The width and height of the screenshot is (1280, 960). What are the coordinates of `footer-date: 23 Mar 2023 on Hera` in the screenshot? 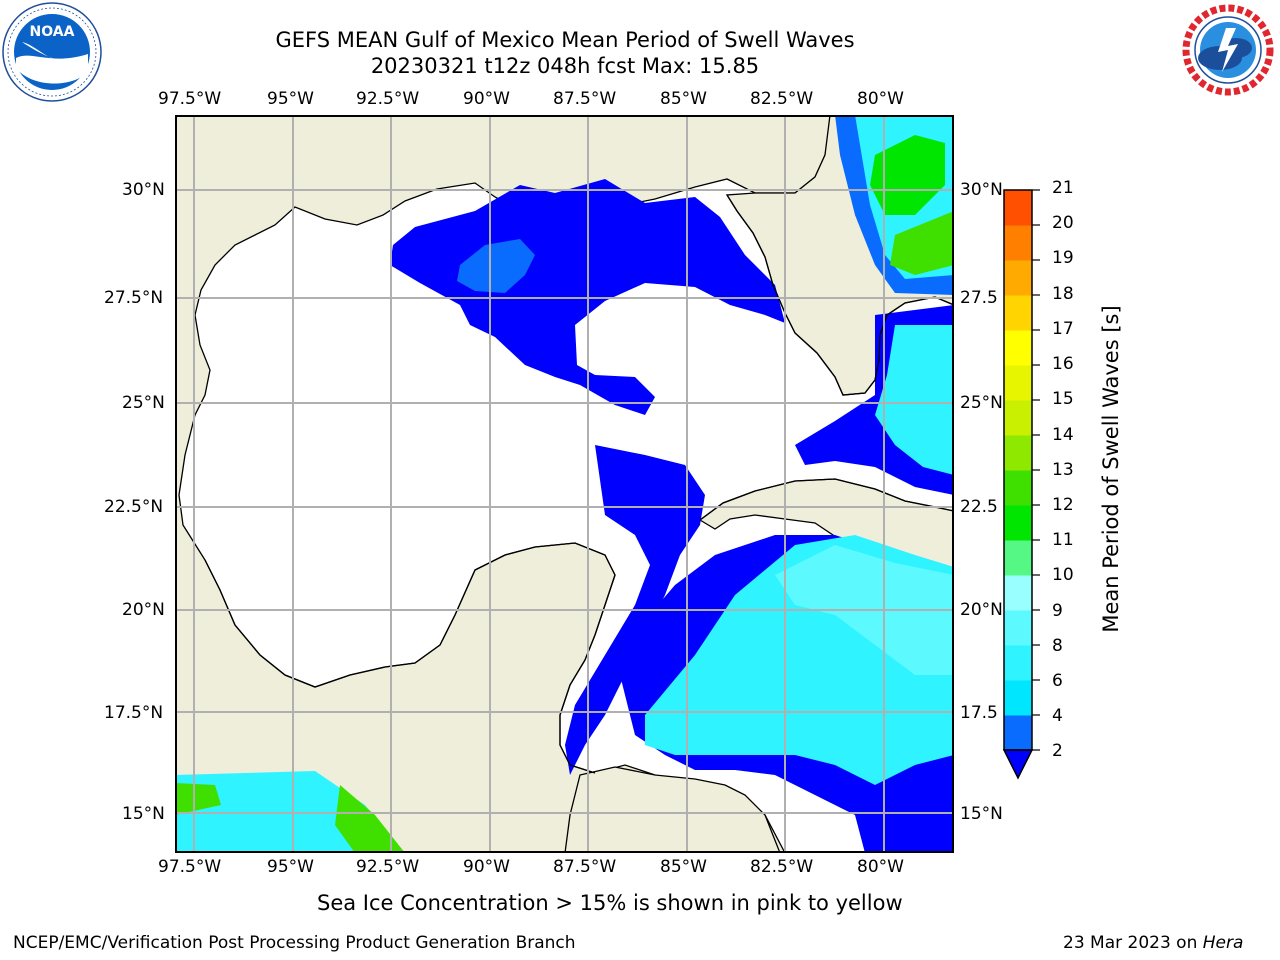 It's located at (1153, 943).